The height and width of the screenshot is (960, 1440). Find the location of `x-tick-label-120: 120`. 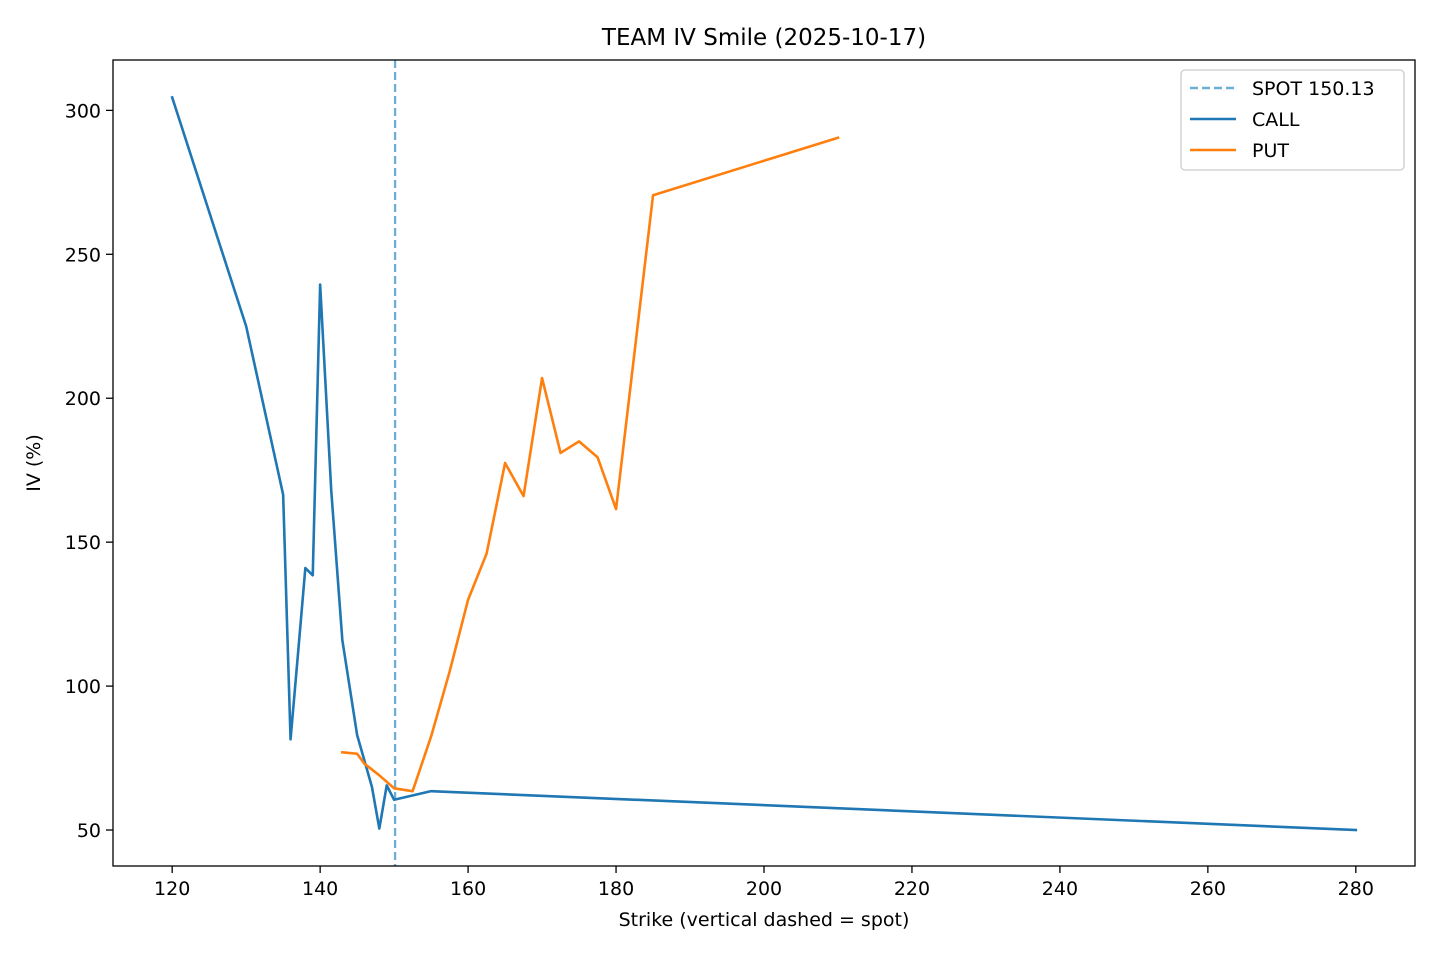

x-tick-label-120: 120 is located at coordinates (172, 889).